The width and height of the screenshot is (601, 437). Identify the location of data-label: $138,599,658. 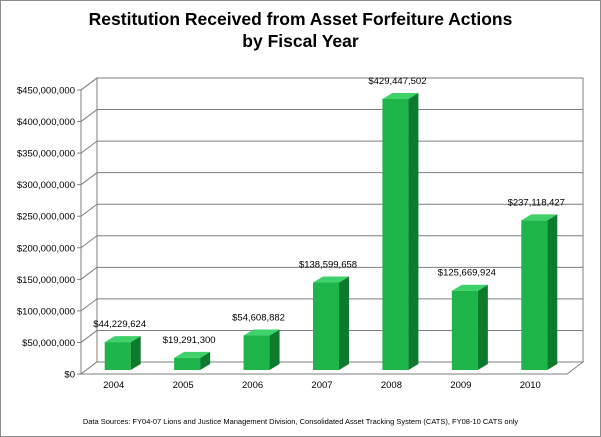
(328, 265).